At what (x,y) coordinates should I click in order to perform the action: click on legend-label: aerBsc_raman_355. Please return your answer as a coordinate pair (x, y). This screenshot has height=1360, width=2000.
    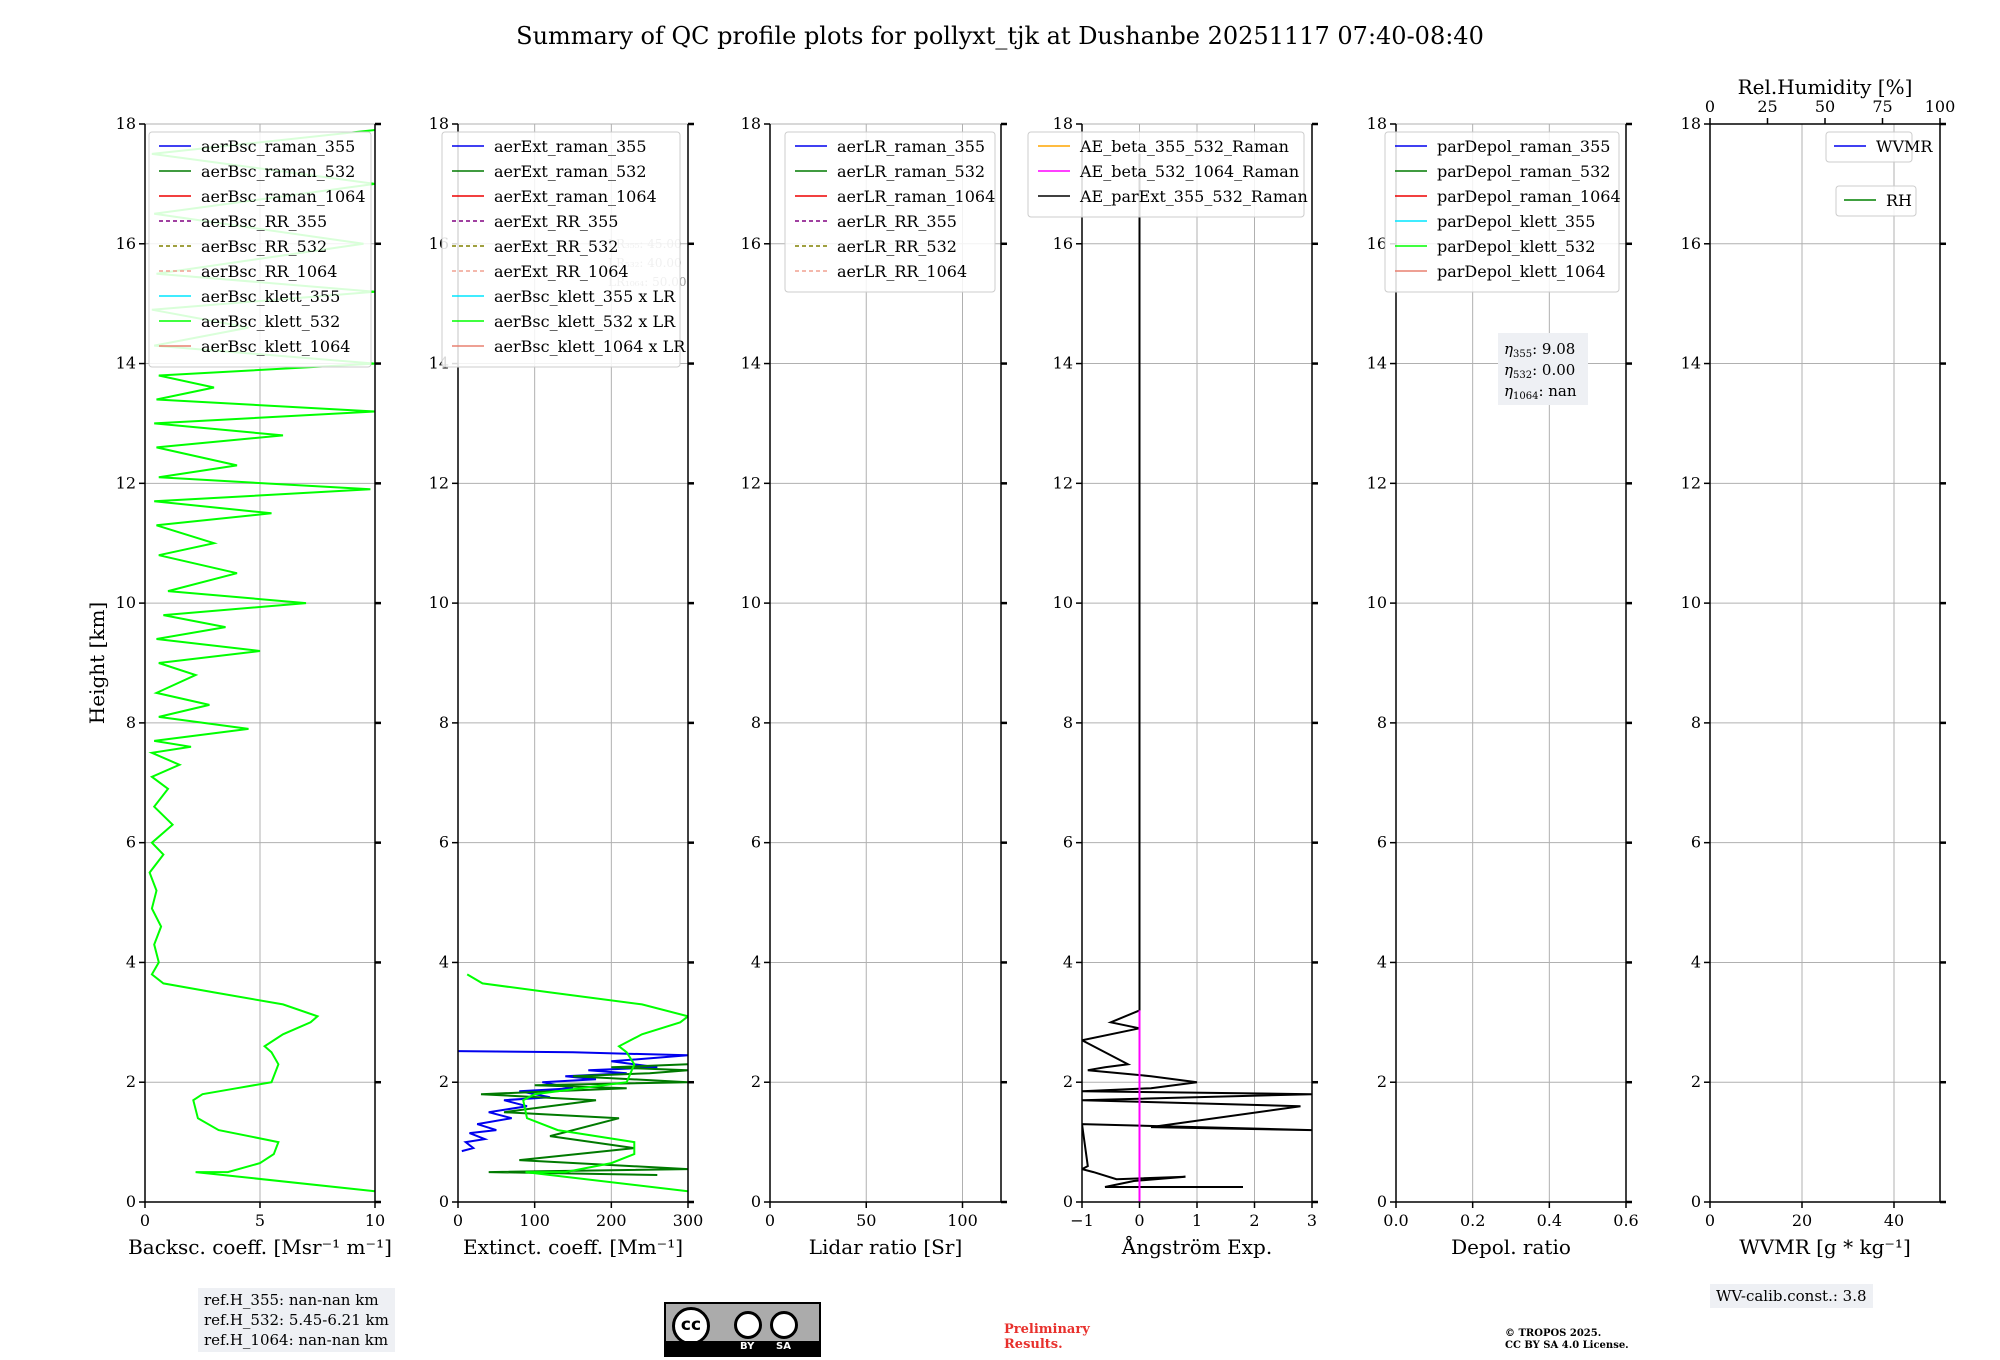
    Looking at the image, I should click on (278, 146).